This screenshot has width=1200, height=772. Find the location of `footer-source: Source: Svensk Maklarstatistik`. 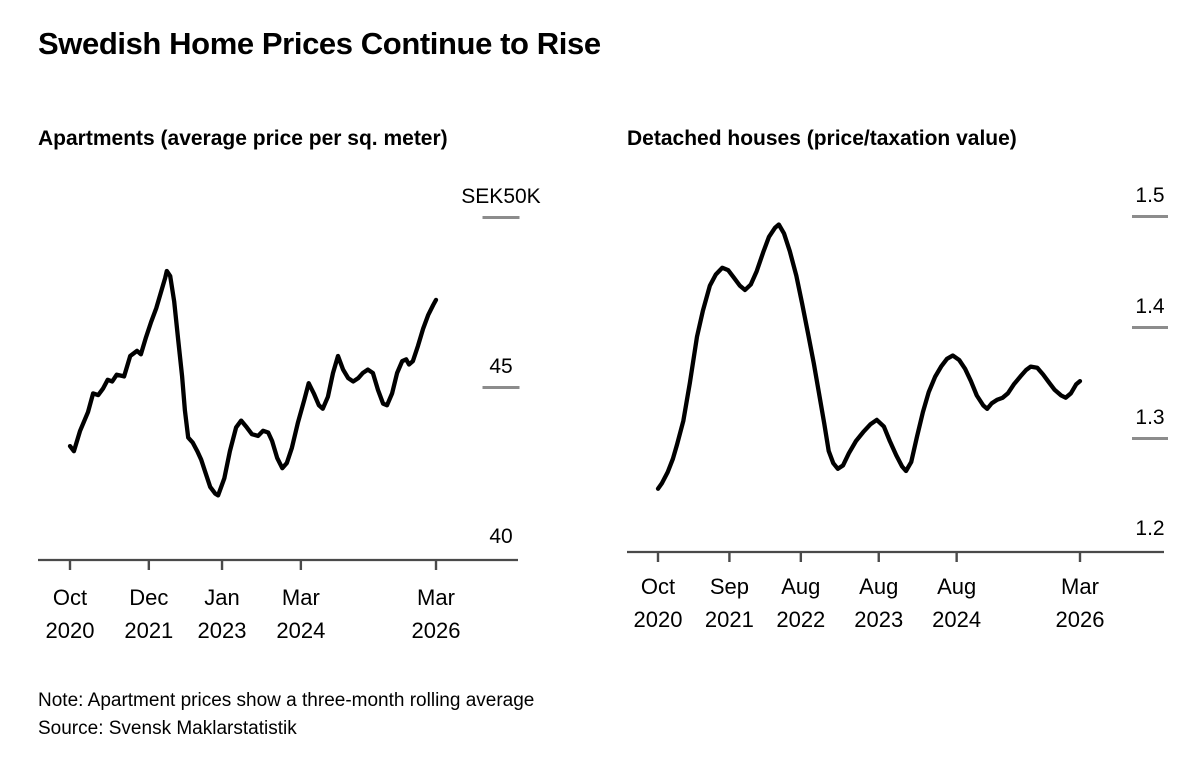

footer-source: Source: Svensk Maklarstatistik is located at coordinates (167, 728).